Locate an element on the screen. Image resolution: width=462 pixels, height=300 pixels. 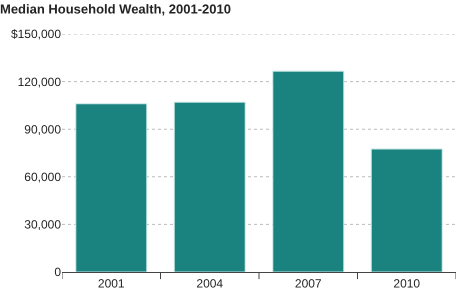
y-tick-label: 30,000 is located at coordinates (43, 225).